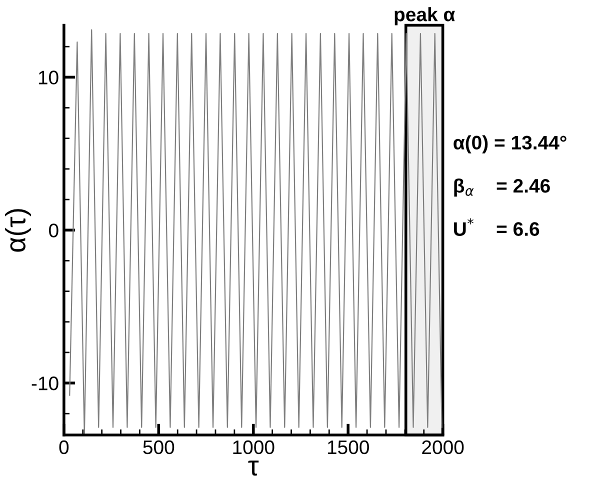 This screenshot has height=481, width=592. What do you see at coordinates (497, 227) in the screenshot?
I see `text: U$^{*}$ = 6.6` at bounding box center [497, 227].